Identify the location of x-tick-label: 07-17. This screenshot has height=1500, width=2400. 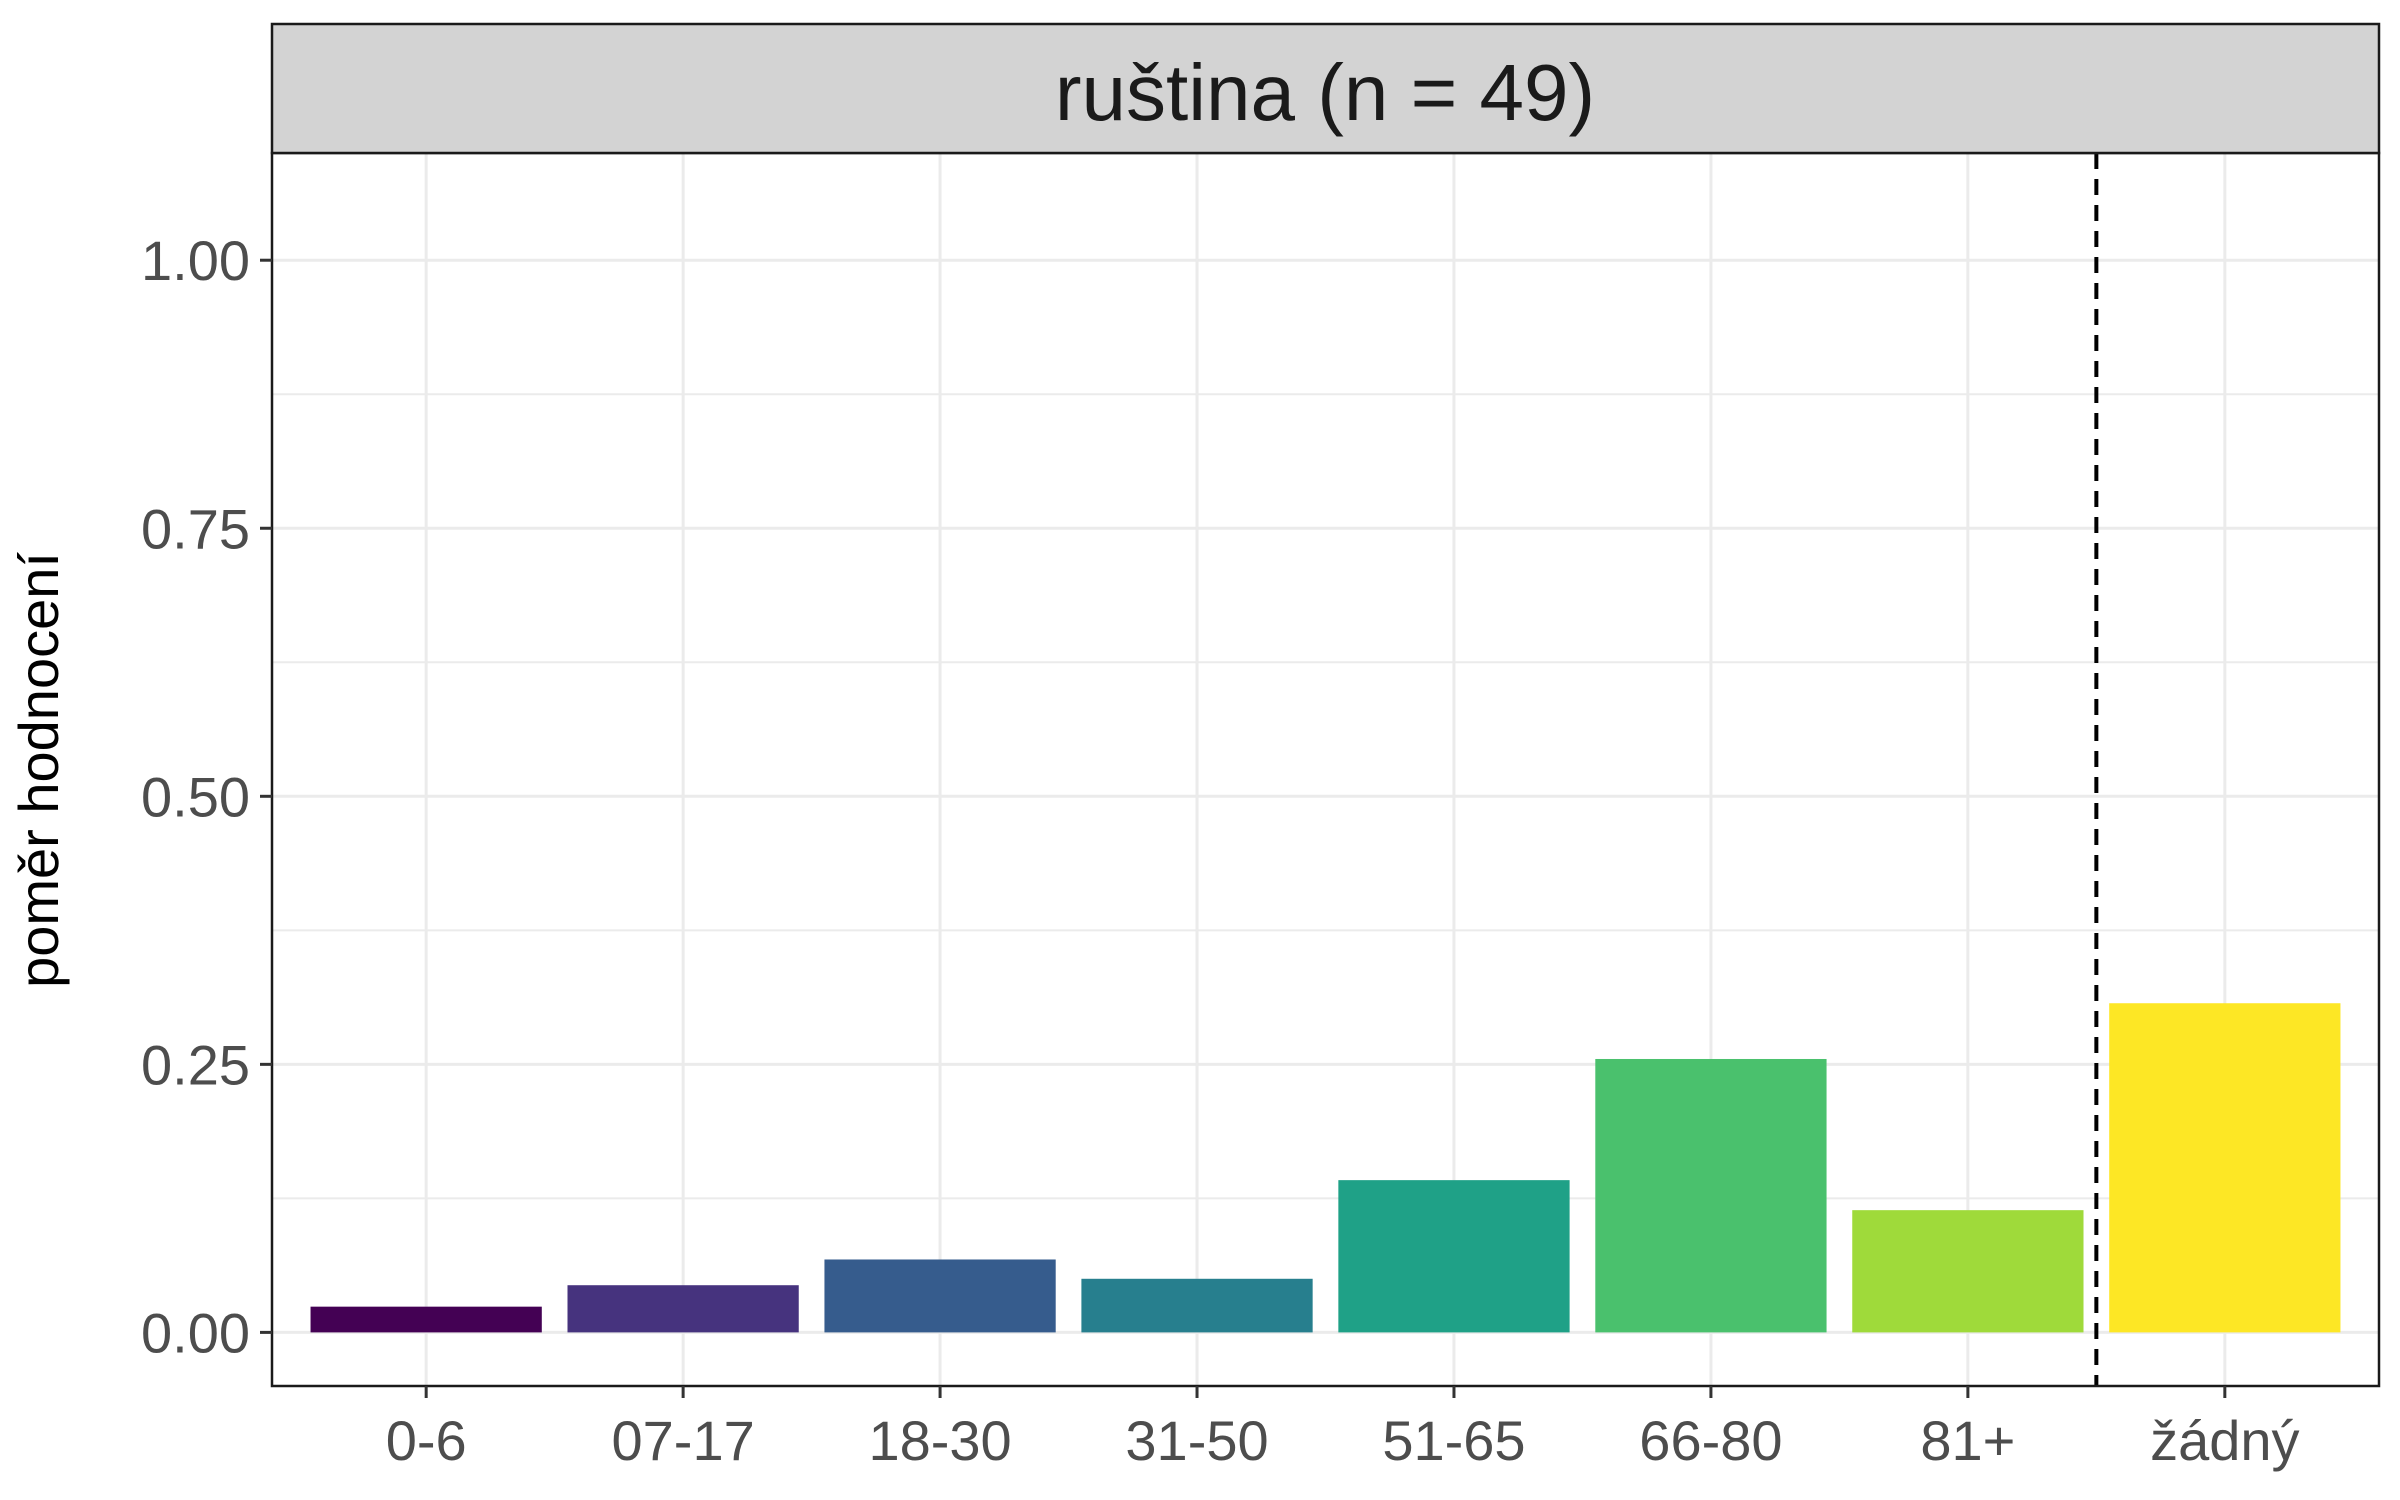
(683, 1440).